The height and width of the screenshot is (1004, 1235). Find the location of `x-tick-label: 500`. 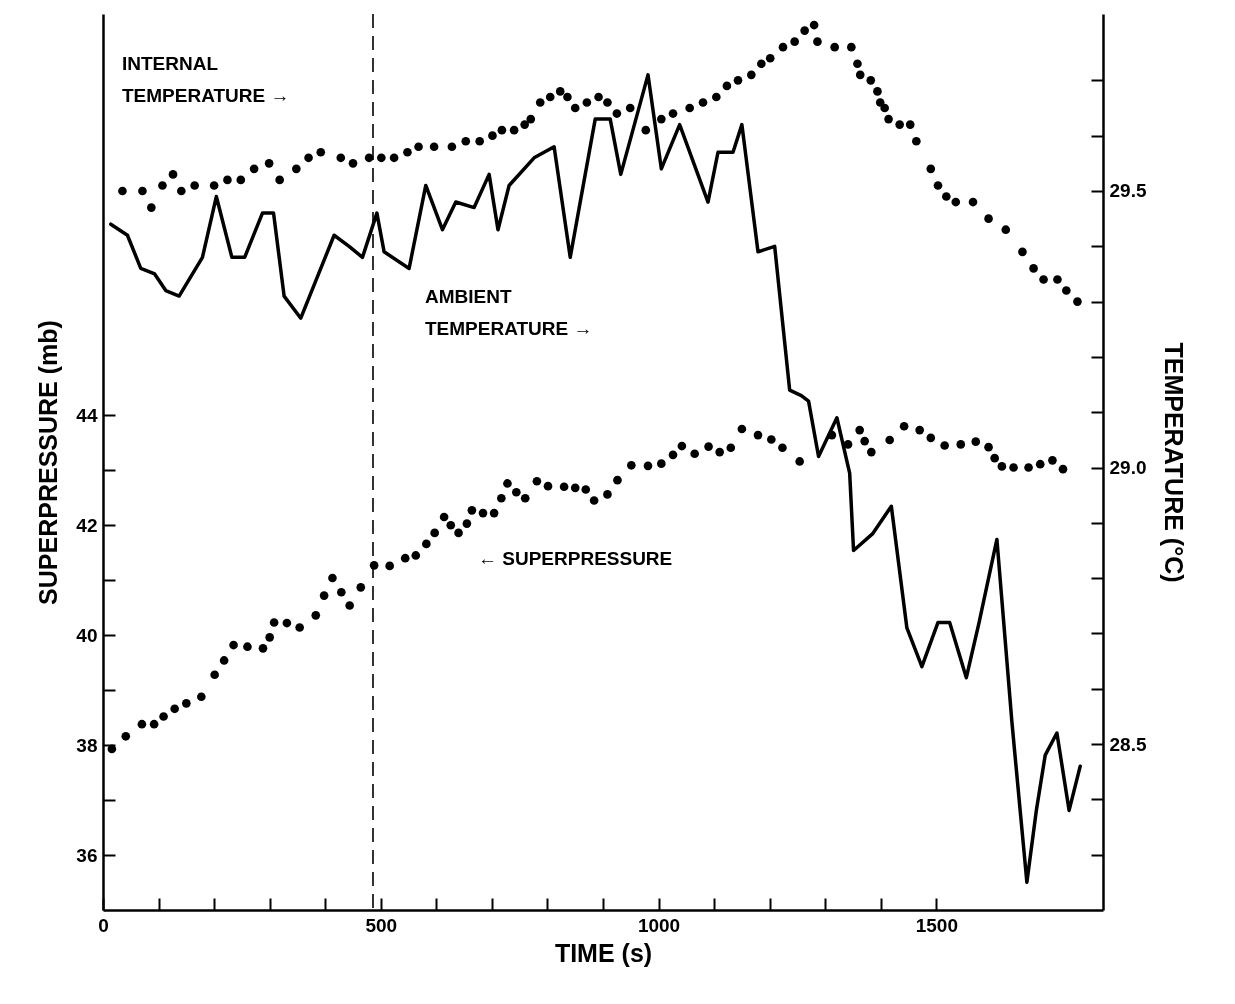

x-tick-label: 500 is located at coordinates (381, 925).